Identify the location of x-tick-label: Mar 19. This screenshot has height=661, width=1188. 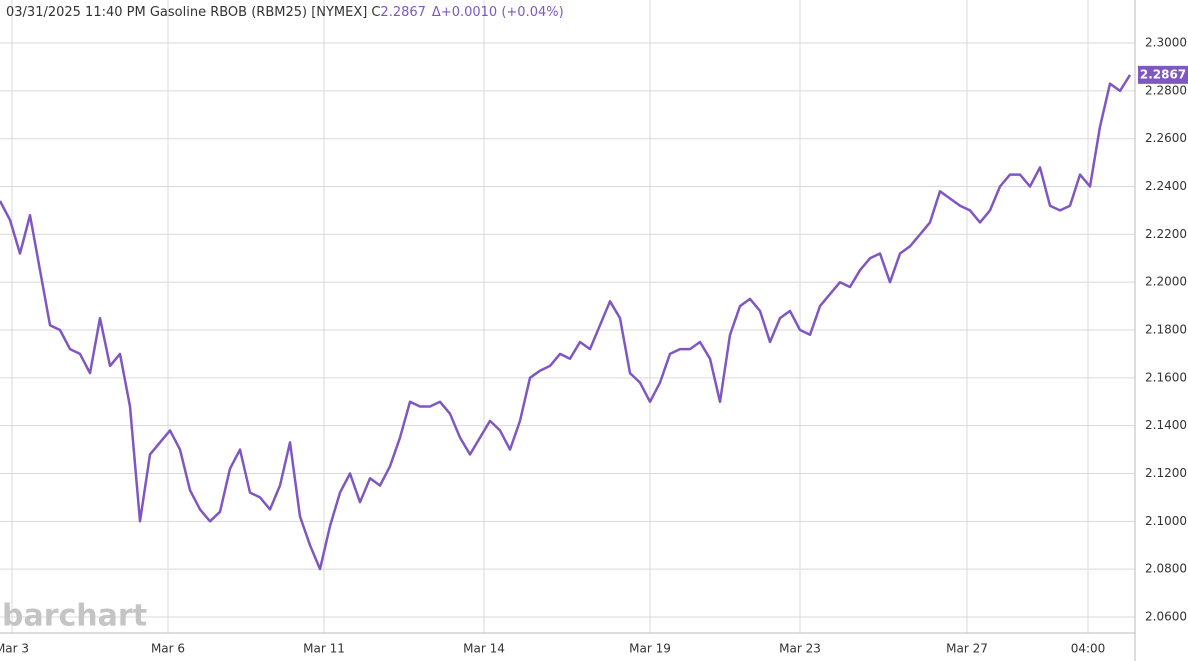
(650, 649).